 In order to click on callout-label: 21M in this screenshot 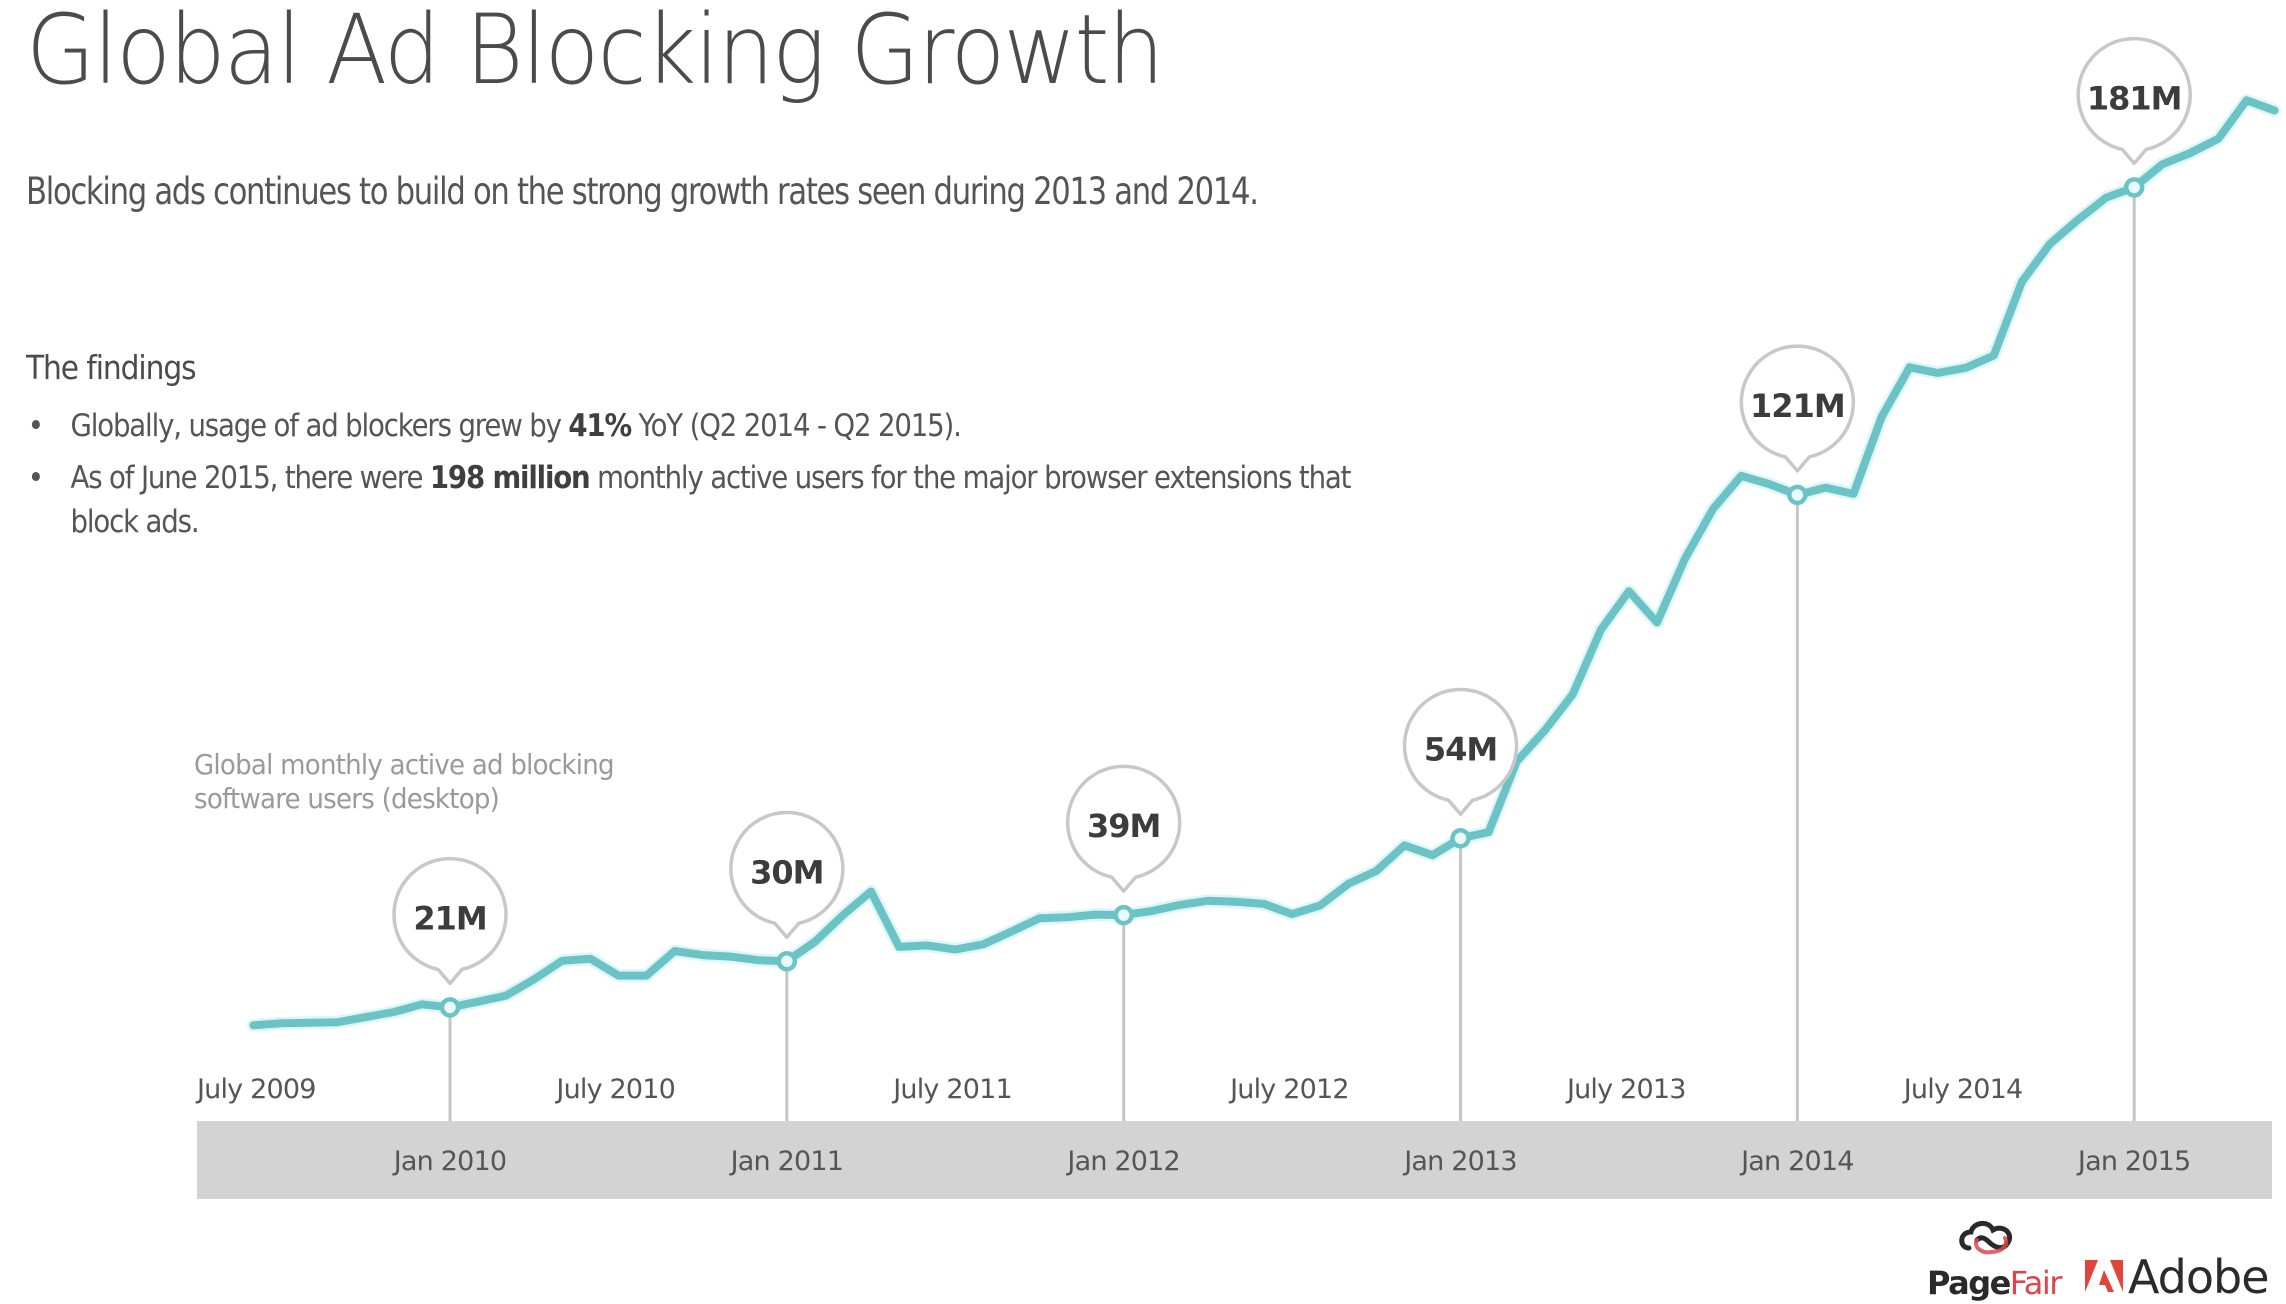, I will do `click(449, 918)`.